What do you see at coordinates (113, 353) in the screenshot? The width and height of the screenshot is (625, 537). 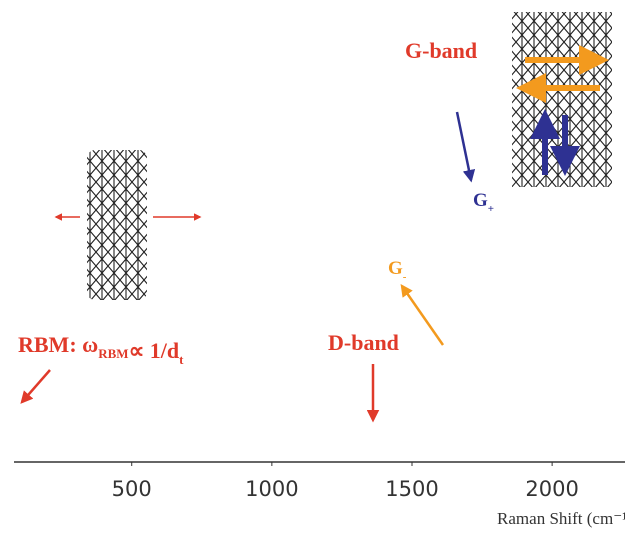 I see `annotation-subscript: RBM` at bounding box center [113, 353].